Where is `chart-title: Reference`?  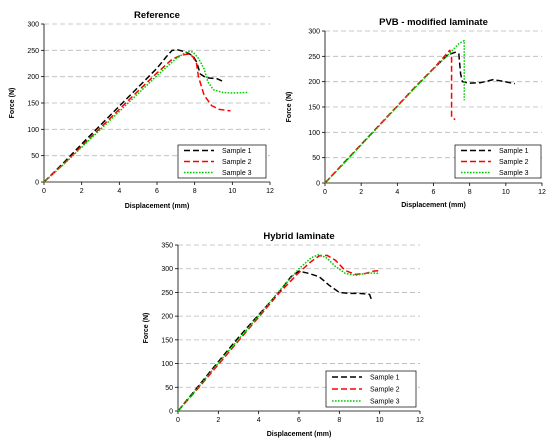 chart-title: Reference is located at coordinates (157, 15).